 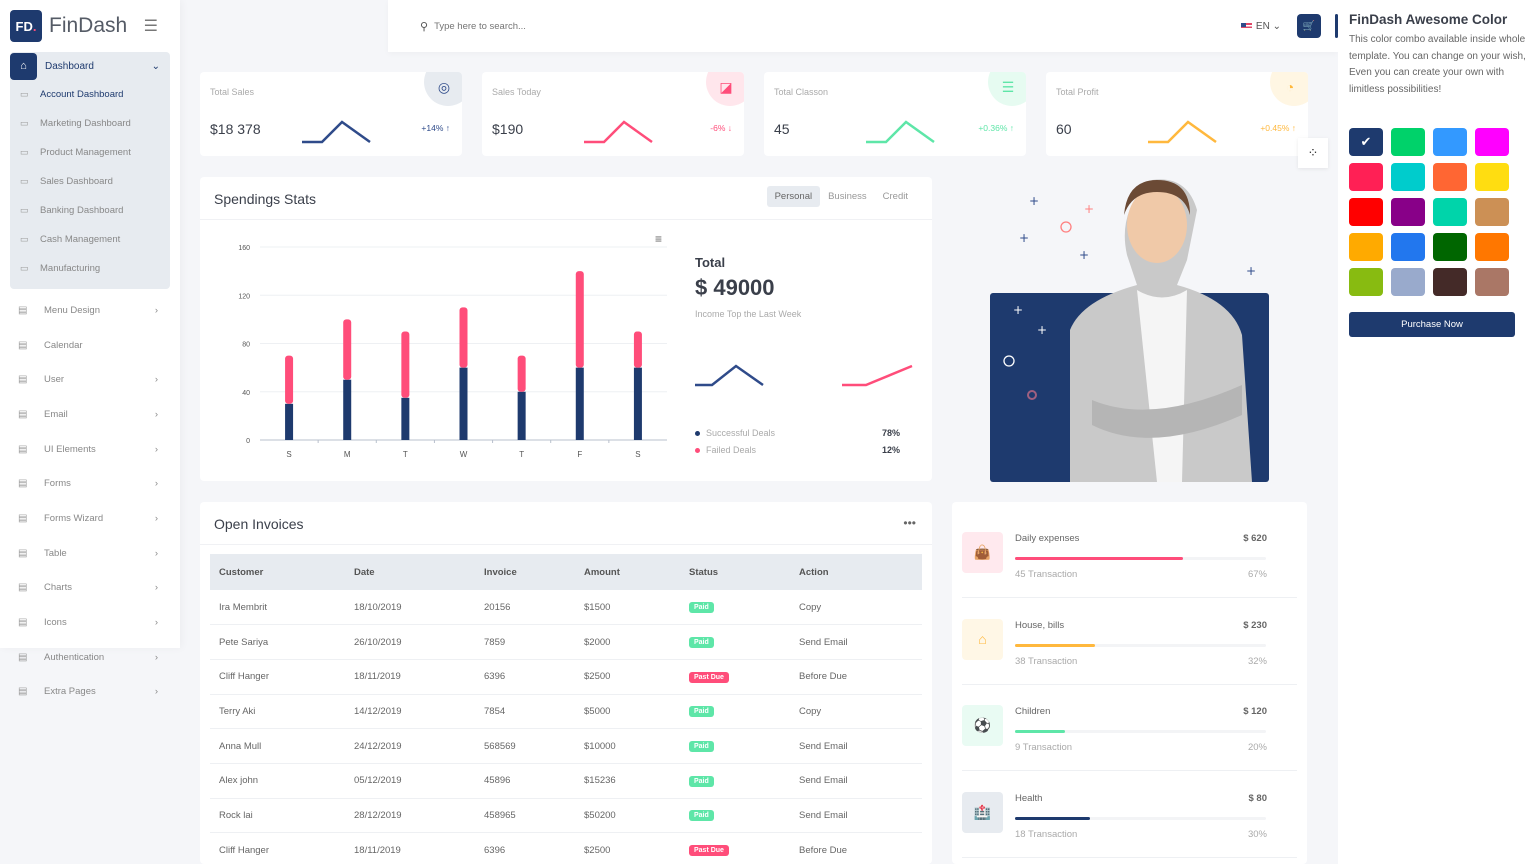 I want to click on sidebar-item-menu-design: ▤ Menu Design ›, so click(x=88, y=310).